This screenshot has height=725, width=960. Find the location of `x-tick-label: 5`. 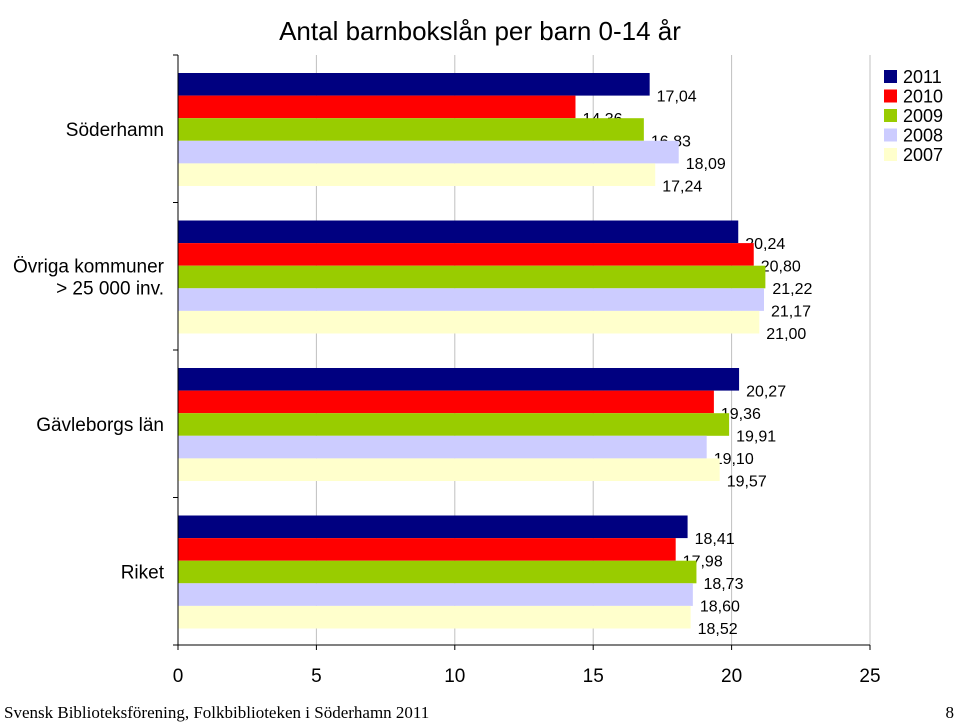

x-tick-label: 5 is located at coordinates (316, 676).